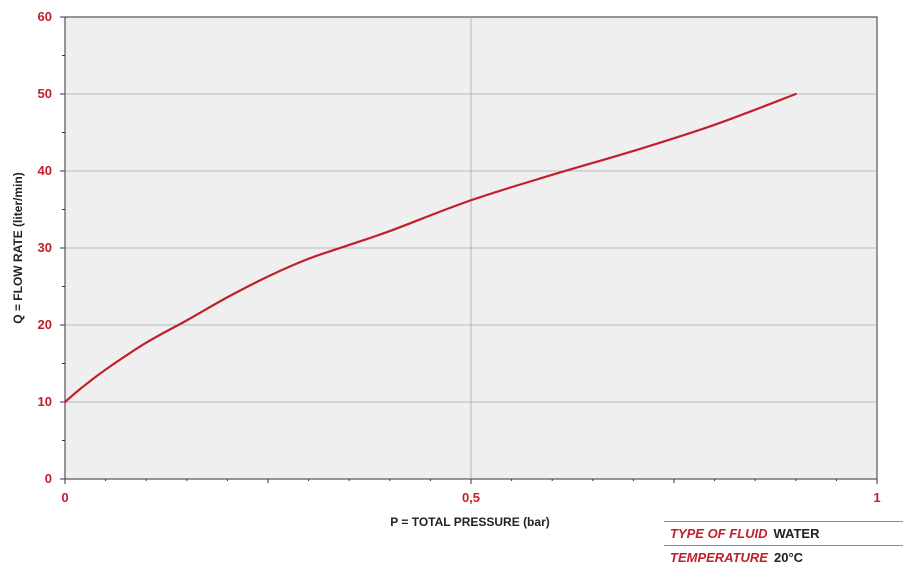  Describe the element at coordinates (719, 533) in the screenshot. I see `fluid-type-label: TYPE OF FLUID` at that location.